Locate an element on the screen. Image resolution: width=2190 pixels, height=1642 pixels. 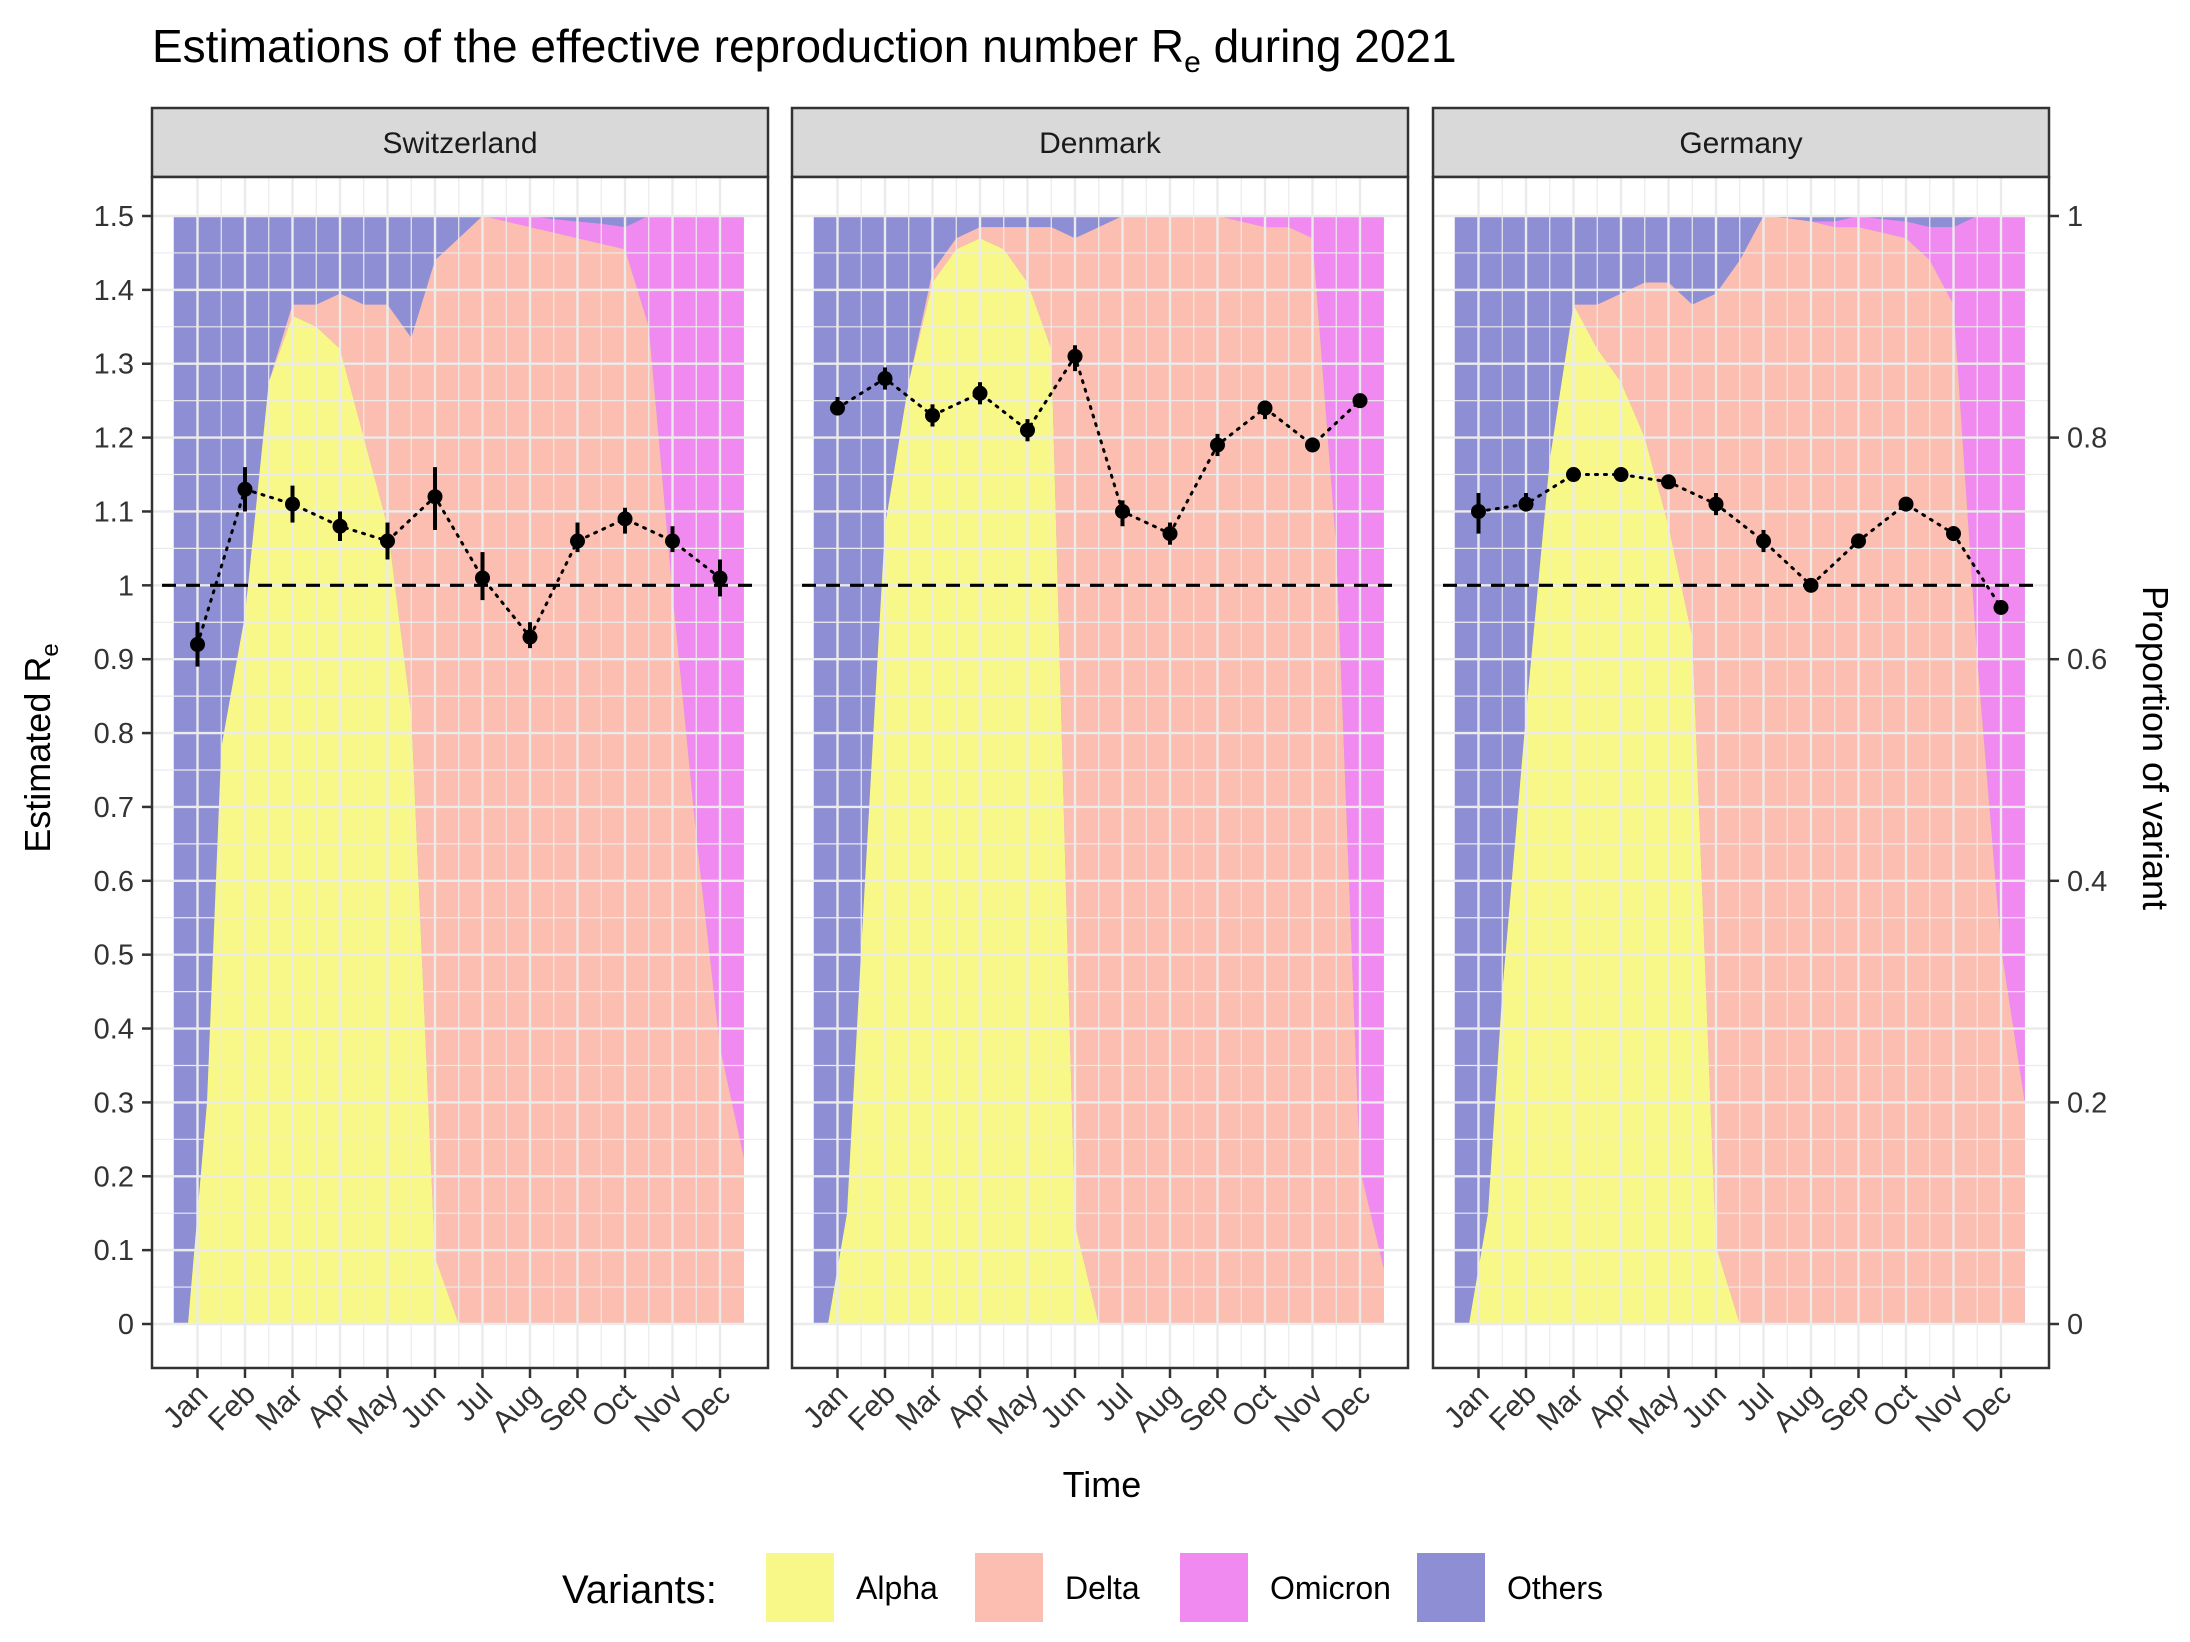
legend-key-others is located at coordinates (1451, 1587).